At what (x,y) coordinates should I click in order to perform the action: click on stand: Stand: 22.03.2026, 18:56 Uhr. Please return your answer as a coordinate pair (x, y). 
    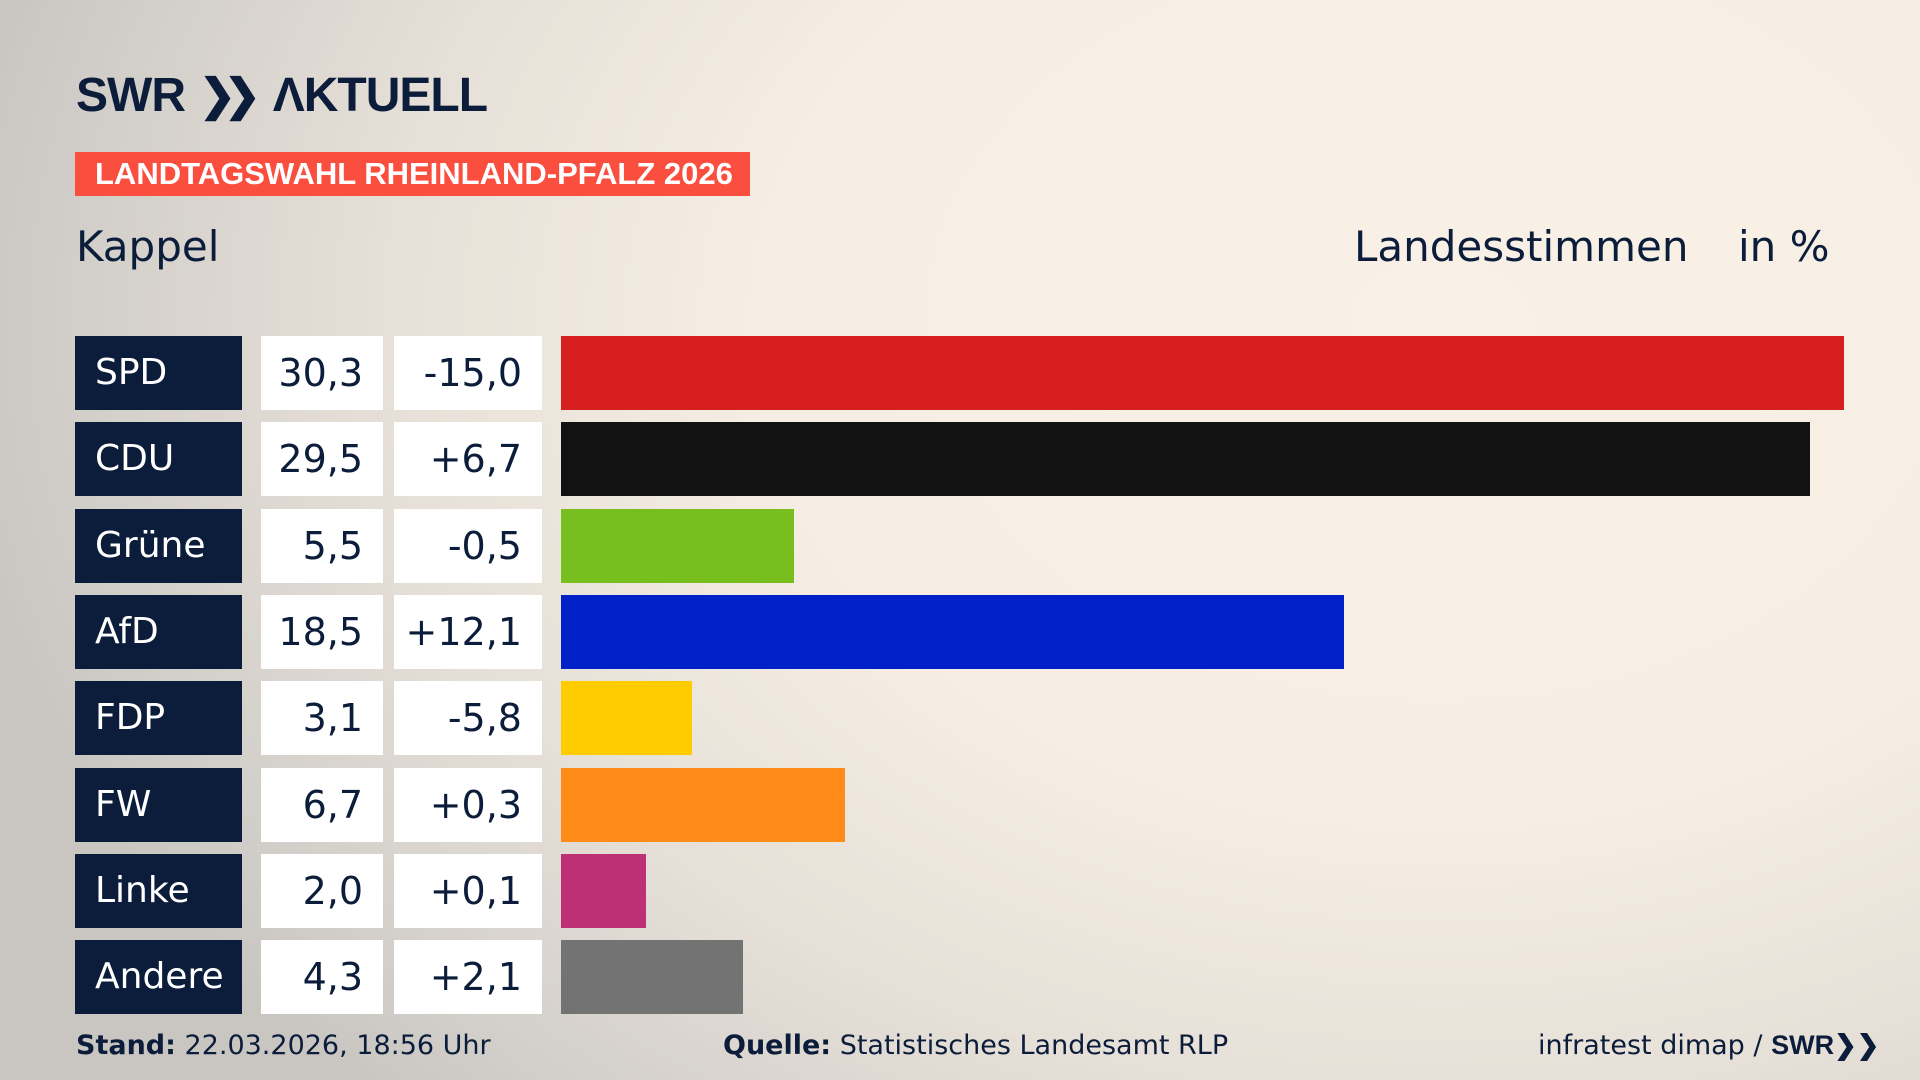
    Looking at the image, I should click on (283, 1045).